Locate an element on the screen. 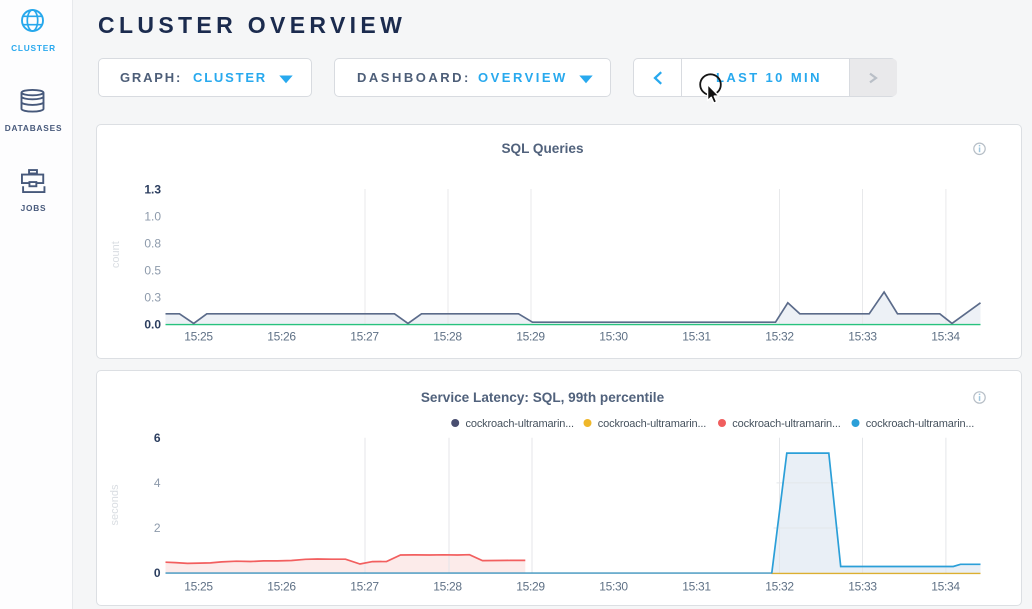 The image size is (1032, 609). svg-text: 0.0 is located at coordinates (152, 325).